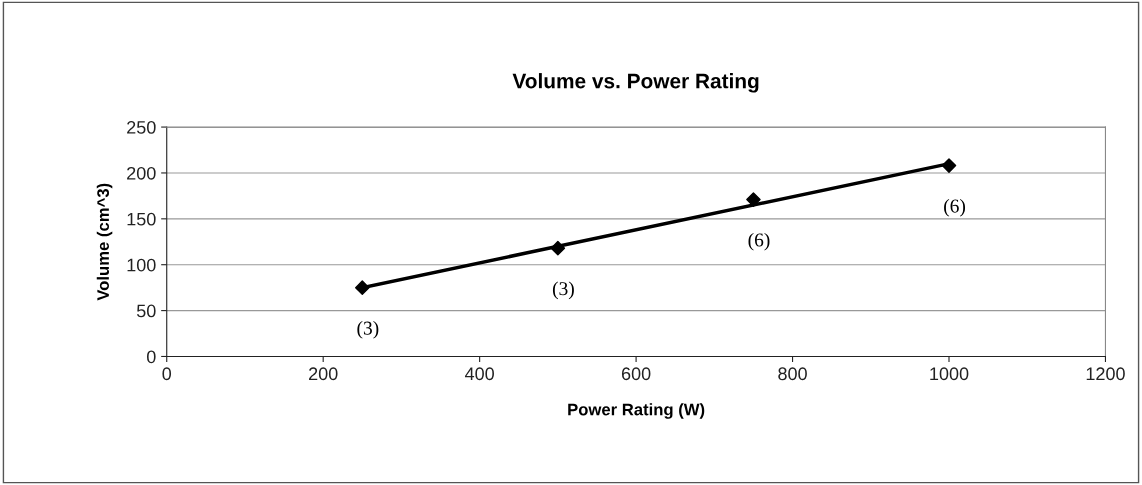 The width and height of the screenshot is (1142, 485). Describe the element at coordinates (1105, 374) in the screenshot. I see `x-tick-label: 1200` at that location.